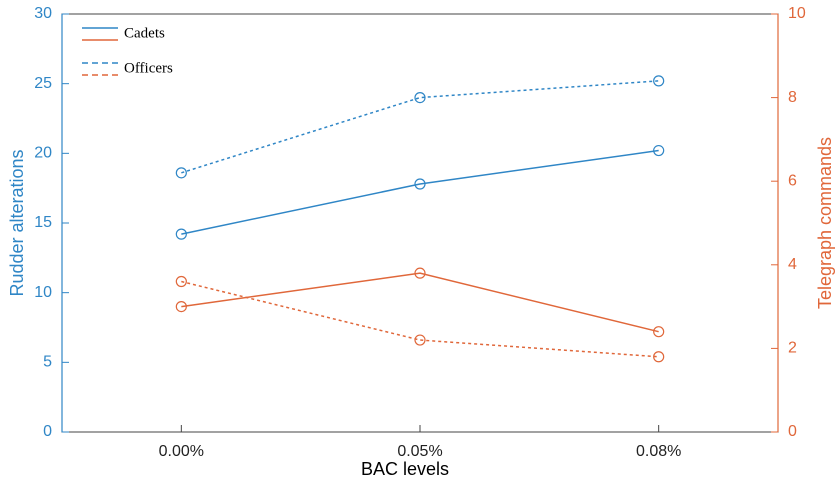 The width and height of the screenshot is (835, 495). I want to click on legend-label: Cadets, so click(144, 33).